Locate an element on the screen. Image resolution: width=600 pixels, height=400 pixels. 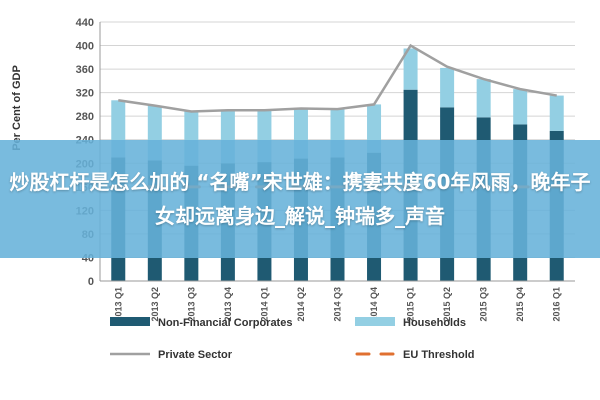
legend-label: Private Sector is located at coordinates (195, 355).